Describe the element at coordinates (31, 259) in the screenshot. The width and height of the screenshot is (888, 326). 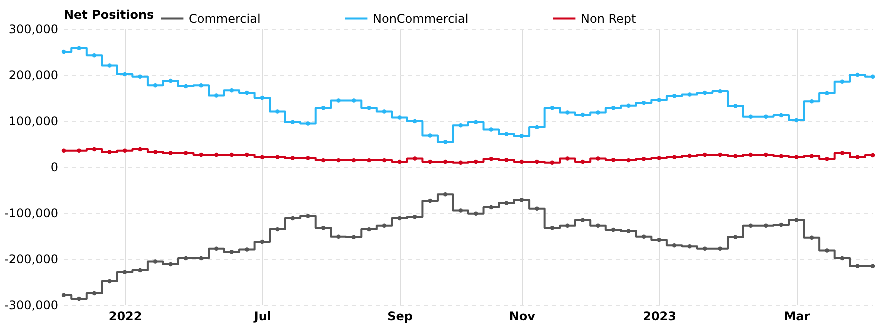
I see `y-tick-label: -200,000` at that location.